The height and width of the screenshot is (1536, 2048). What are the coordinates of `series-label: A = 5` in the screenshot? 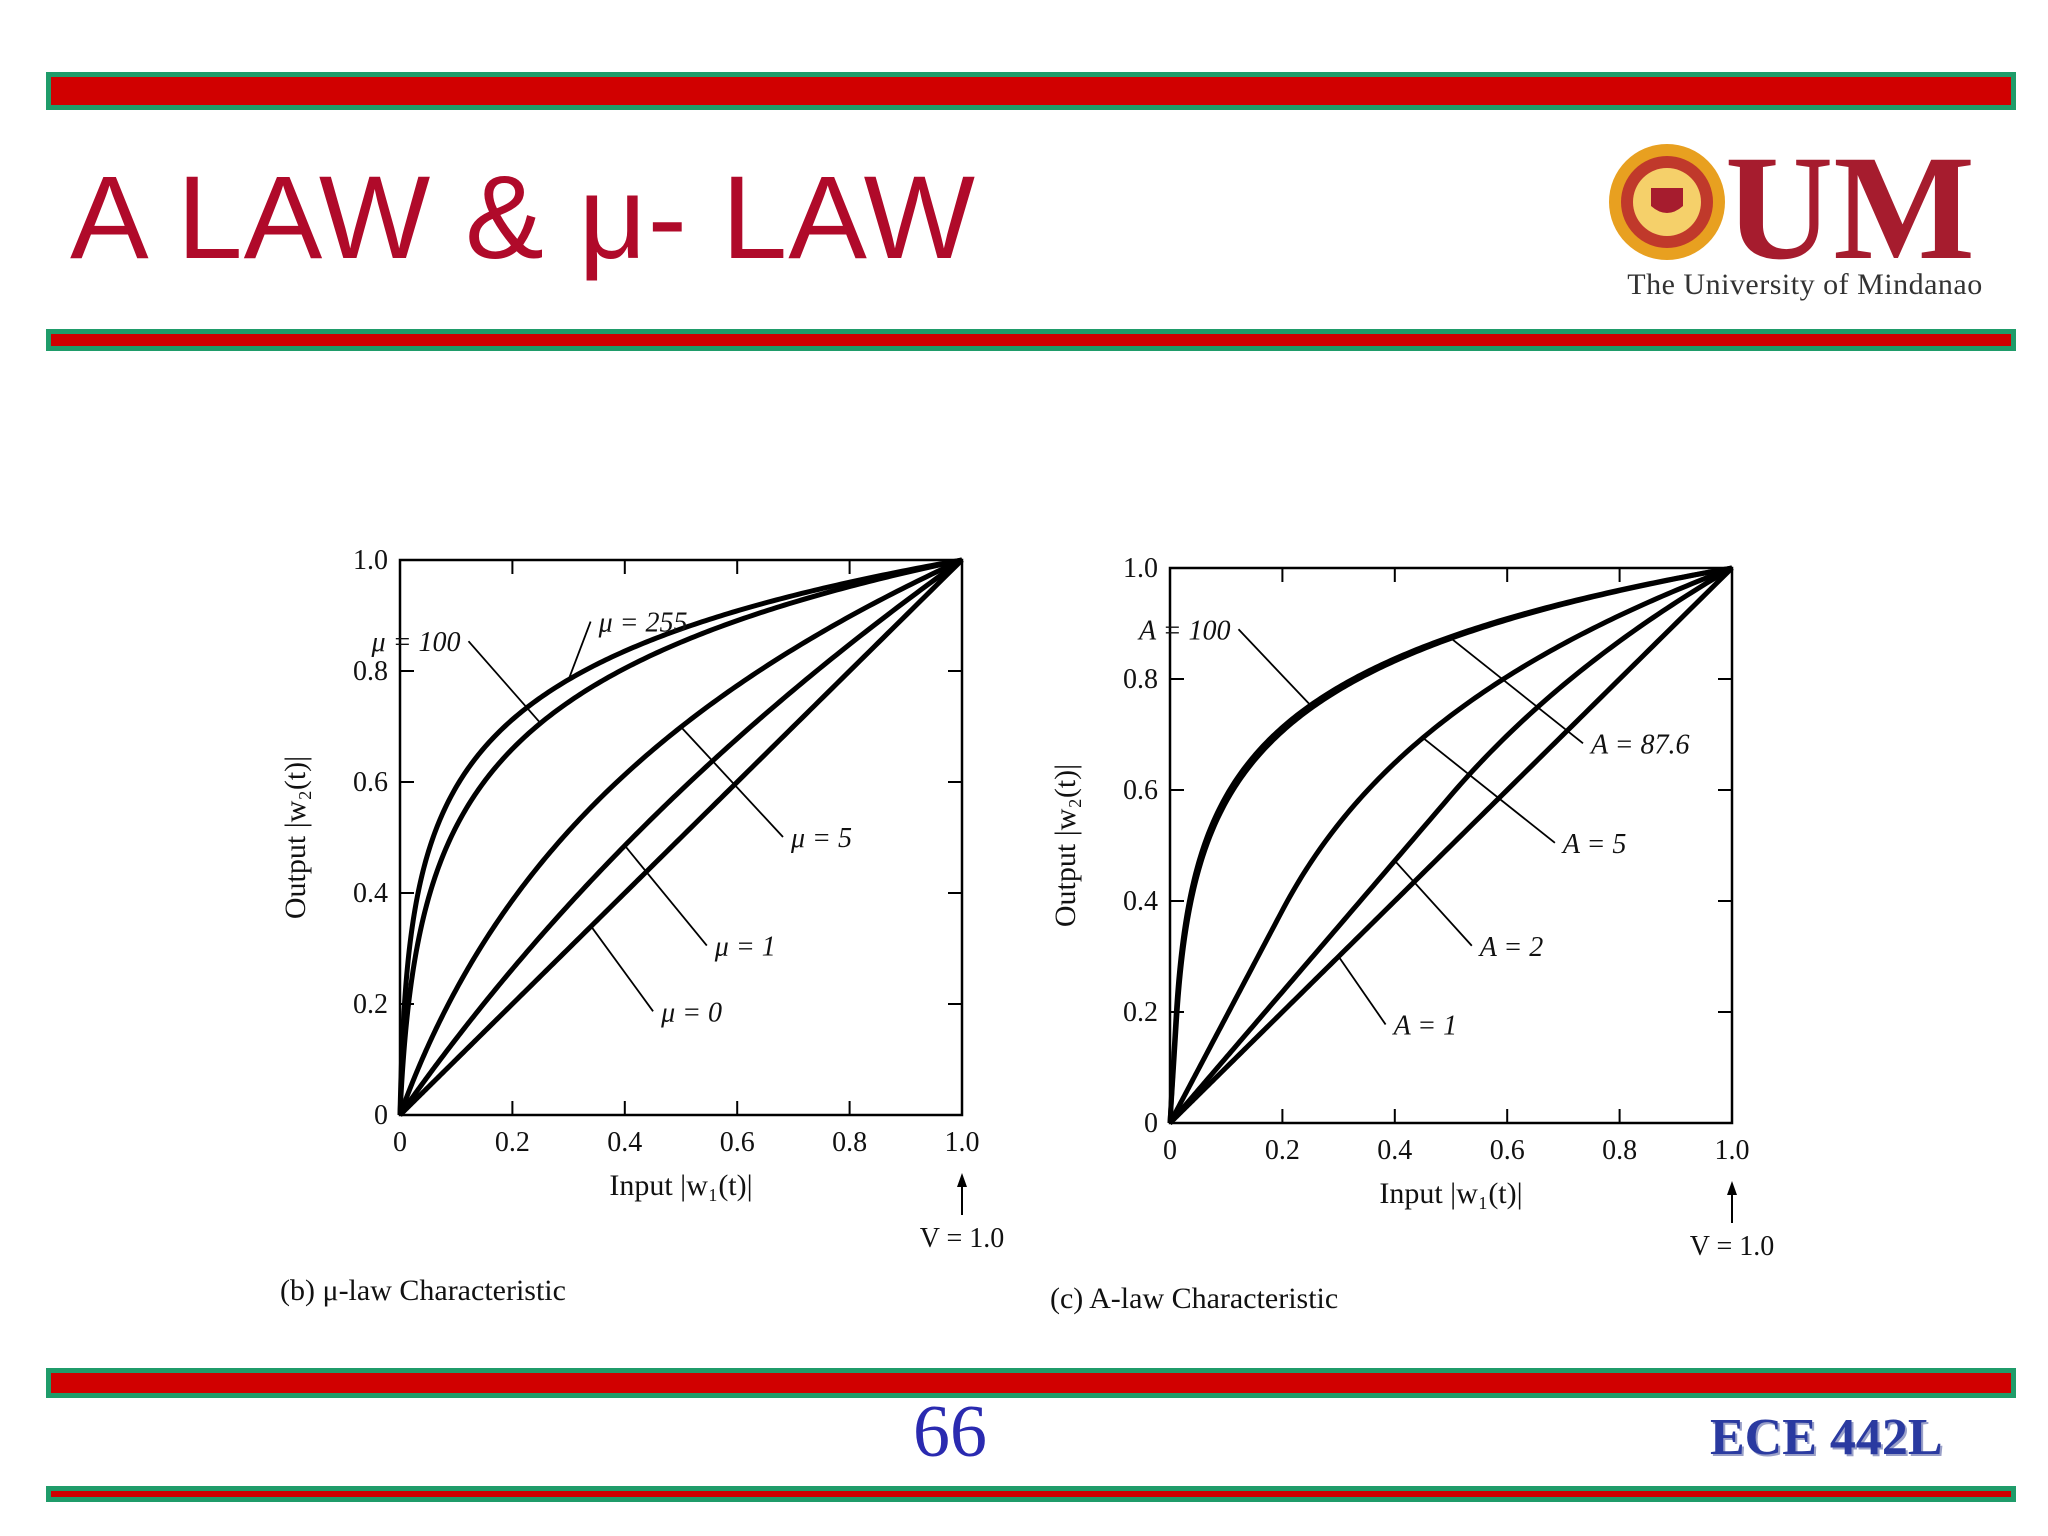 It's located at (1594, 844).